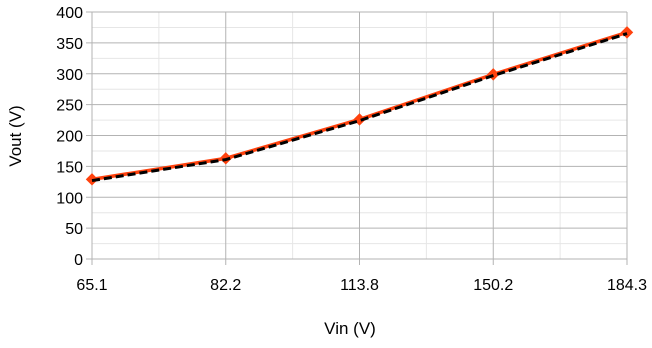  I want to click on y-tick-label: 250, so click(69, 106).